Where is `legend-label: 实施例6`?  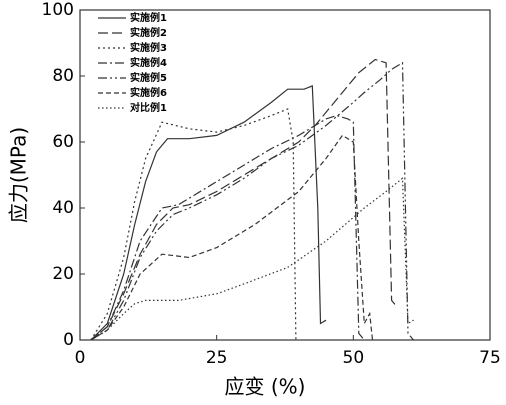
legend-label: 实施例6 is located at coordinates (148, 92).